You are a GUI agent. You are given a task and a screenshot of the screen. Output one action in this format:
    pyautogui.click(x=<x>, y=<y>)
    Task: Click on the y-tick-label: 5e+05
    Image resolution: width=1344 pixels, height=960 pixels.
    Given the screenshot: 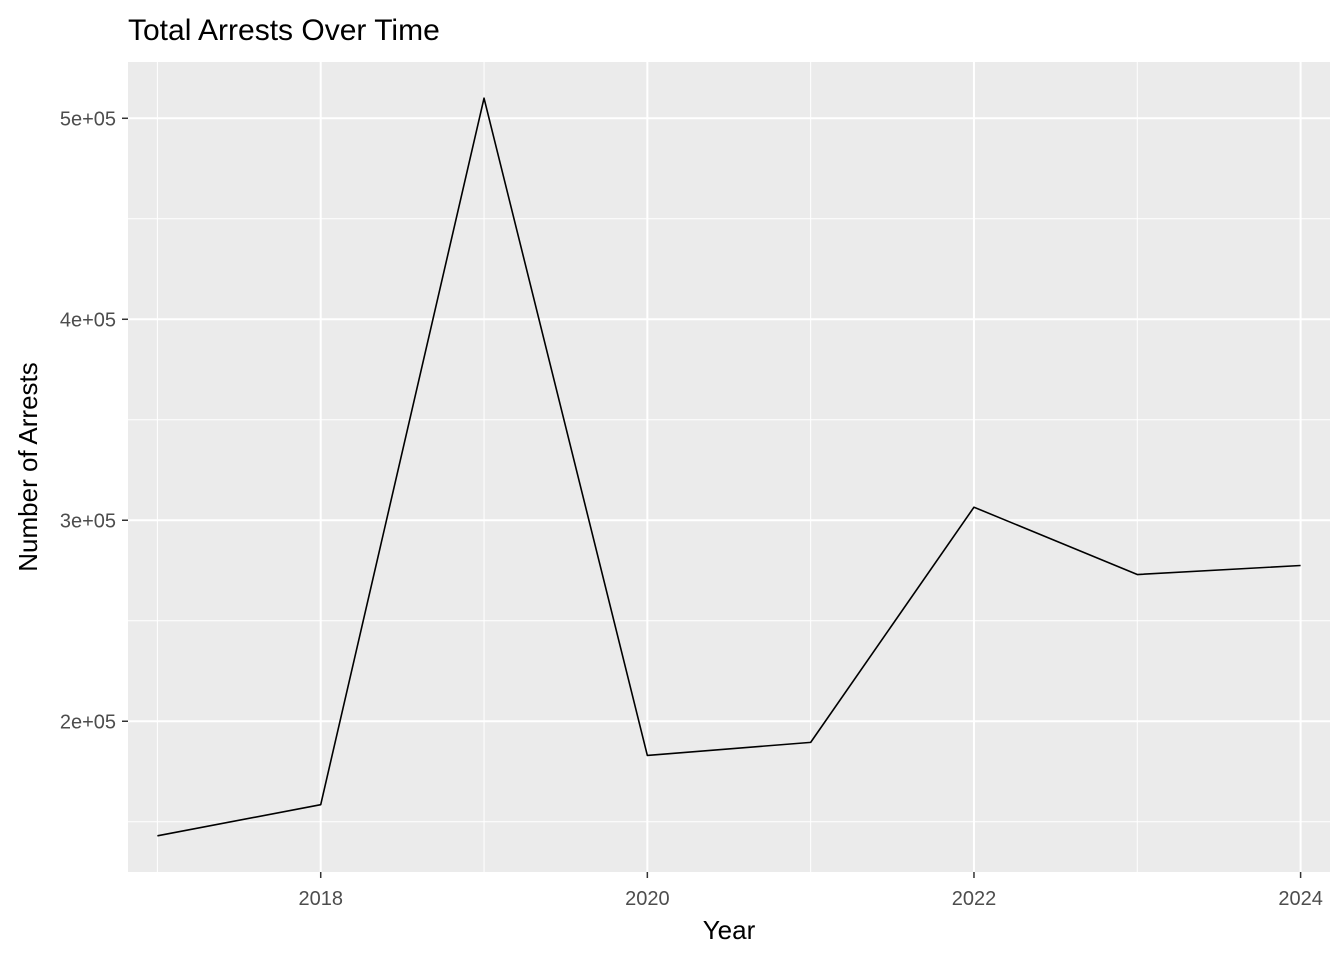 What is the action you would take?
    pyautogui.click(x=88, y=119)
    